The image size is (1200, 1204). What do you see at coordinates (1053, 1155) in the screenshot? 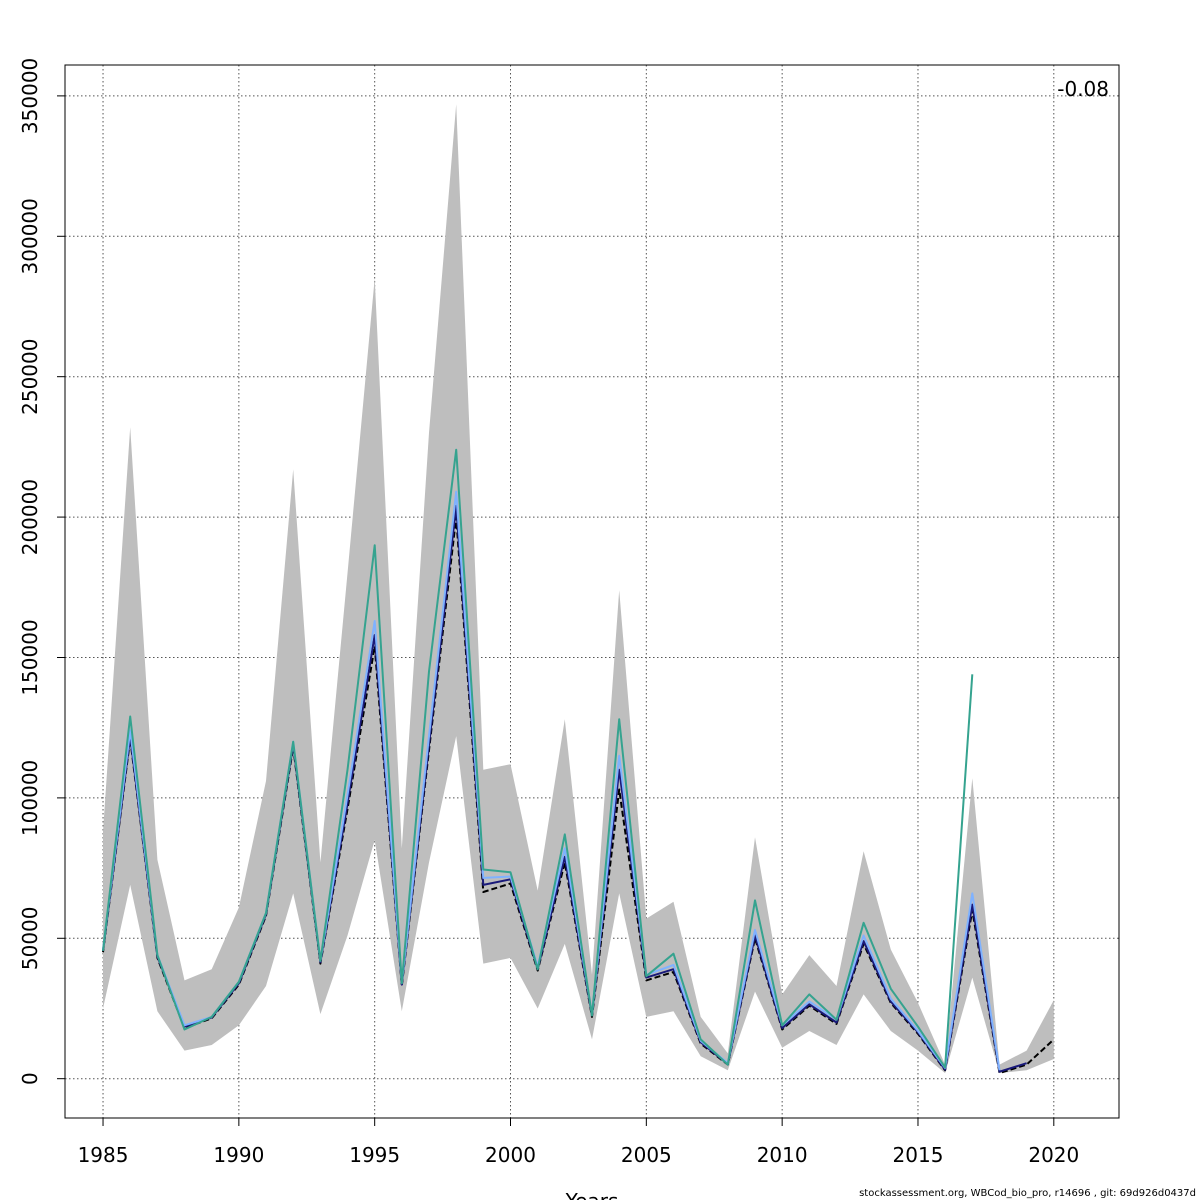
I see `x-tick-label: 2020` at bounding box center [1053, 1155].